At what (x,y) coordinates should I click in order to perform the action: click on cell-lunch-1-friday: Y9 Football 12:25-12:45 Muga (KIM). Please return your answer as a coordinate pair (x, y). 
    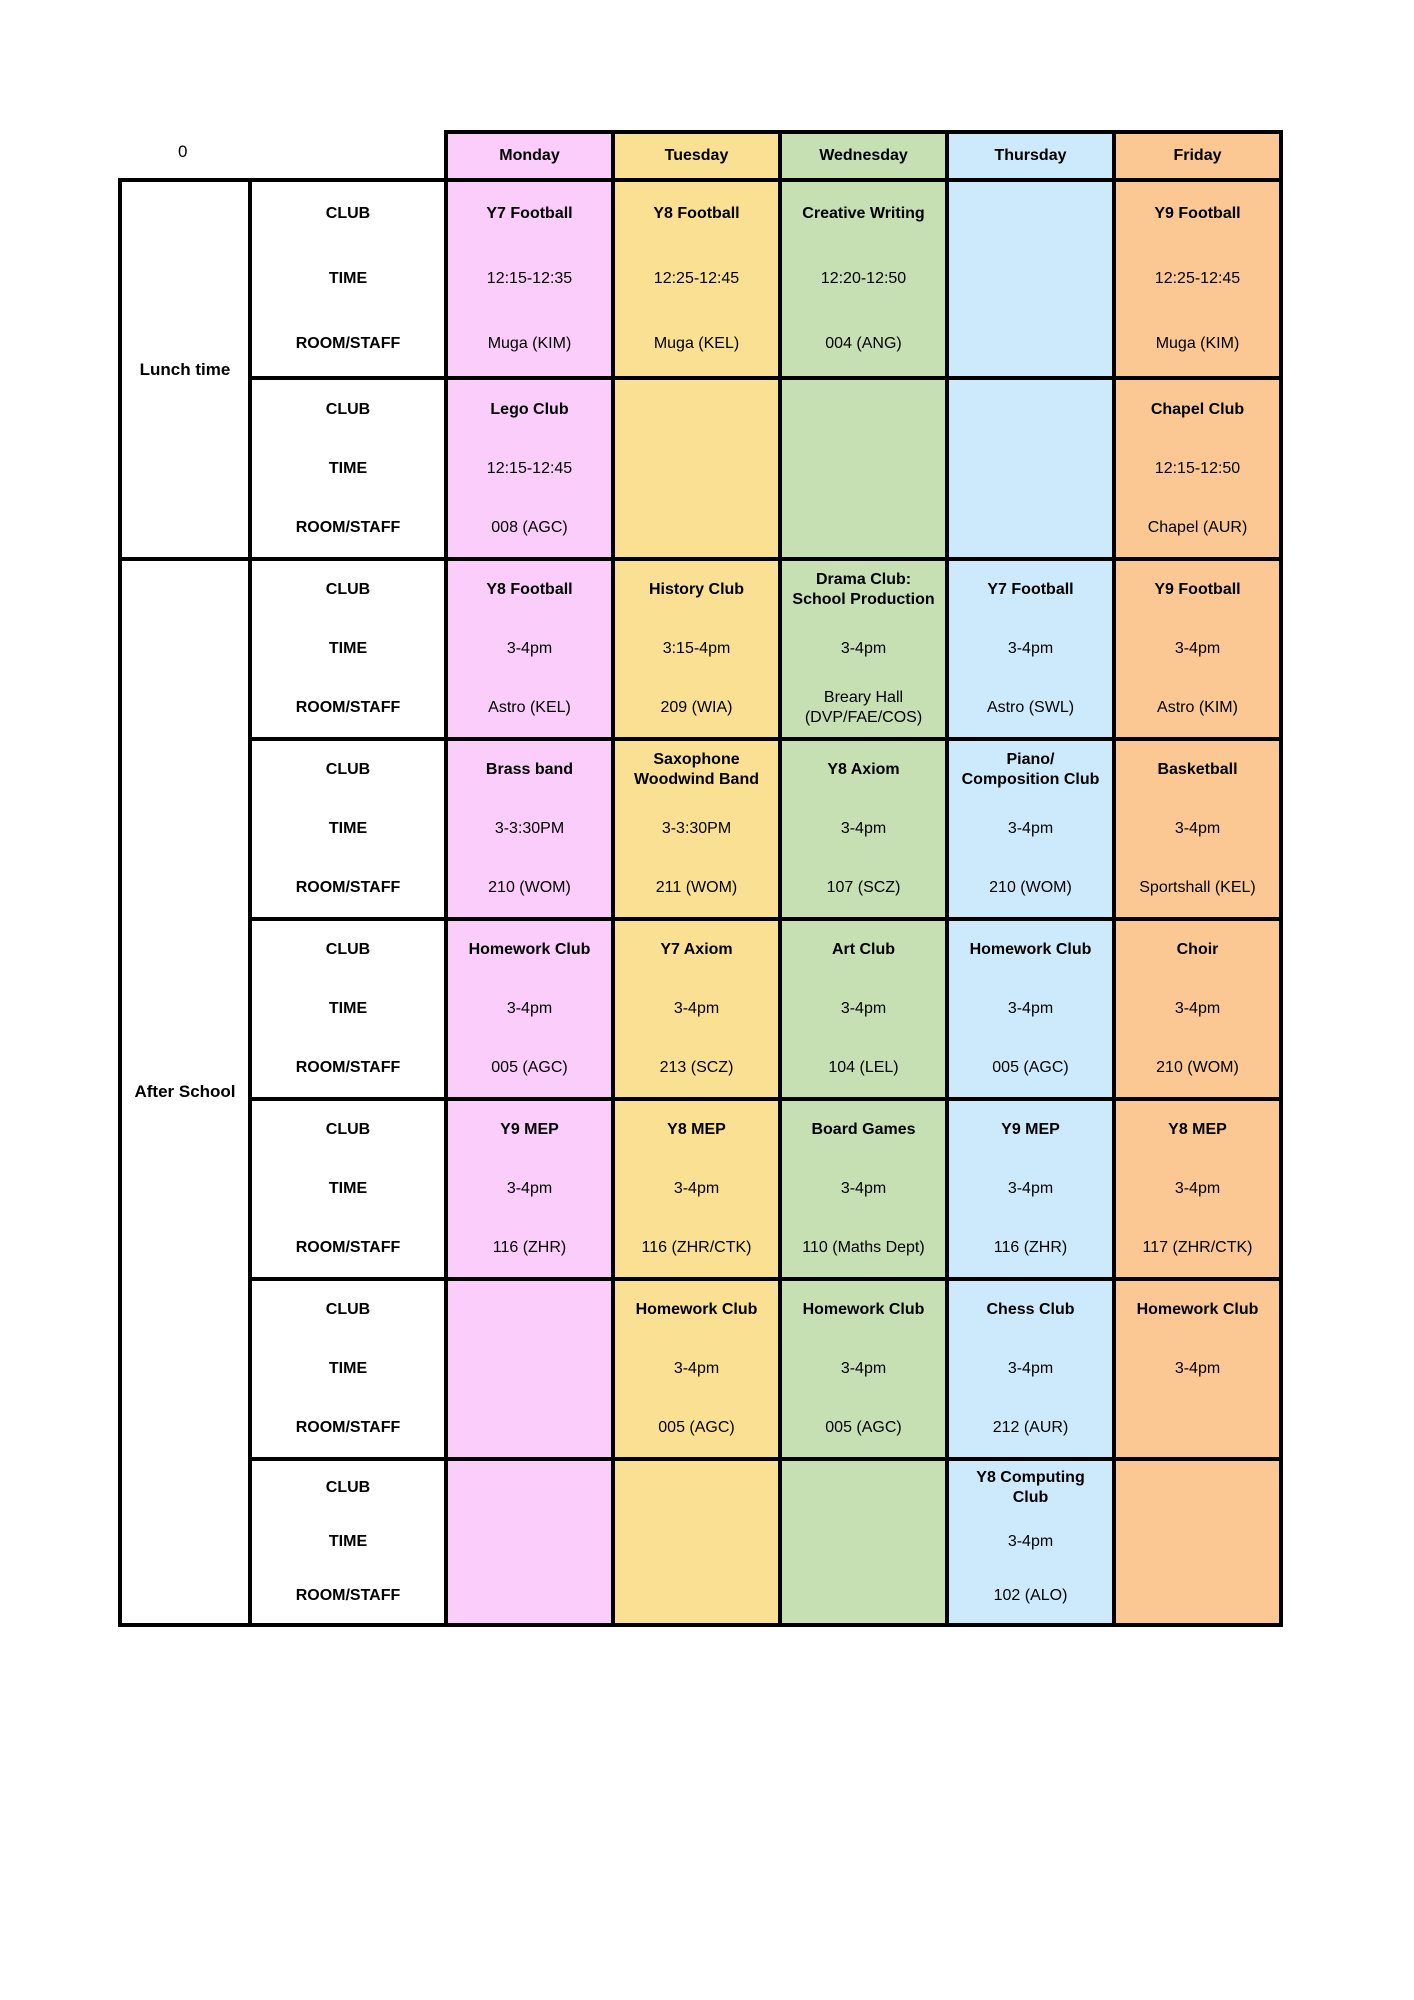
    Looking at the image, I should click on (1197, 279).